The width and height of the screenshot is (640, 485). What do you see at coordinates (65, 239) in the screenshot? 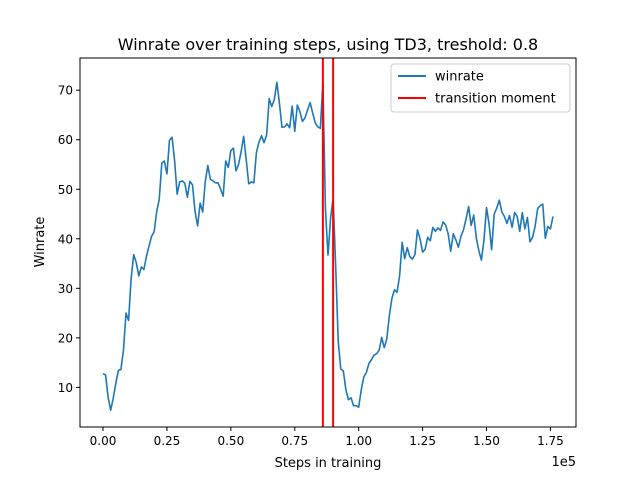
I see `y-tick-label: 40` at bounding box center [65, 239].